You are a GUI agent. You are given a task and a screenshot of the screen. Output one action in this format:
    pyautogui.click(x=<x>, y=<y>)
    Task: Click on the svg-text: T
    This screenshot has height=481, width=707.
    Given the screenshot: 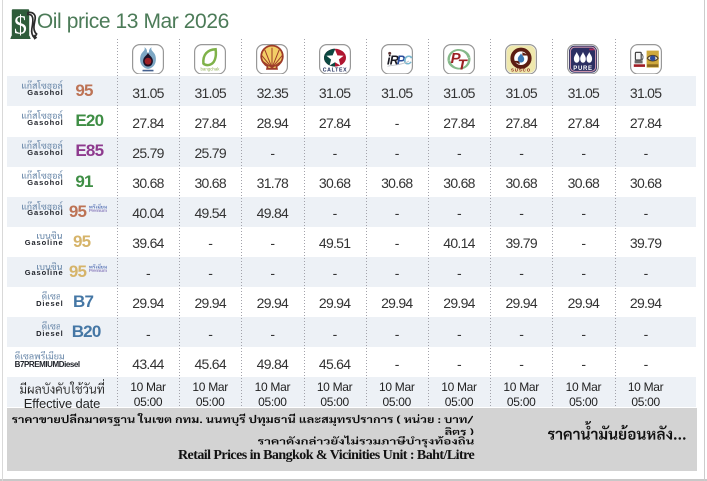 What is the action you would take?
    pyautogui.click(x=463, y=64)
    